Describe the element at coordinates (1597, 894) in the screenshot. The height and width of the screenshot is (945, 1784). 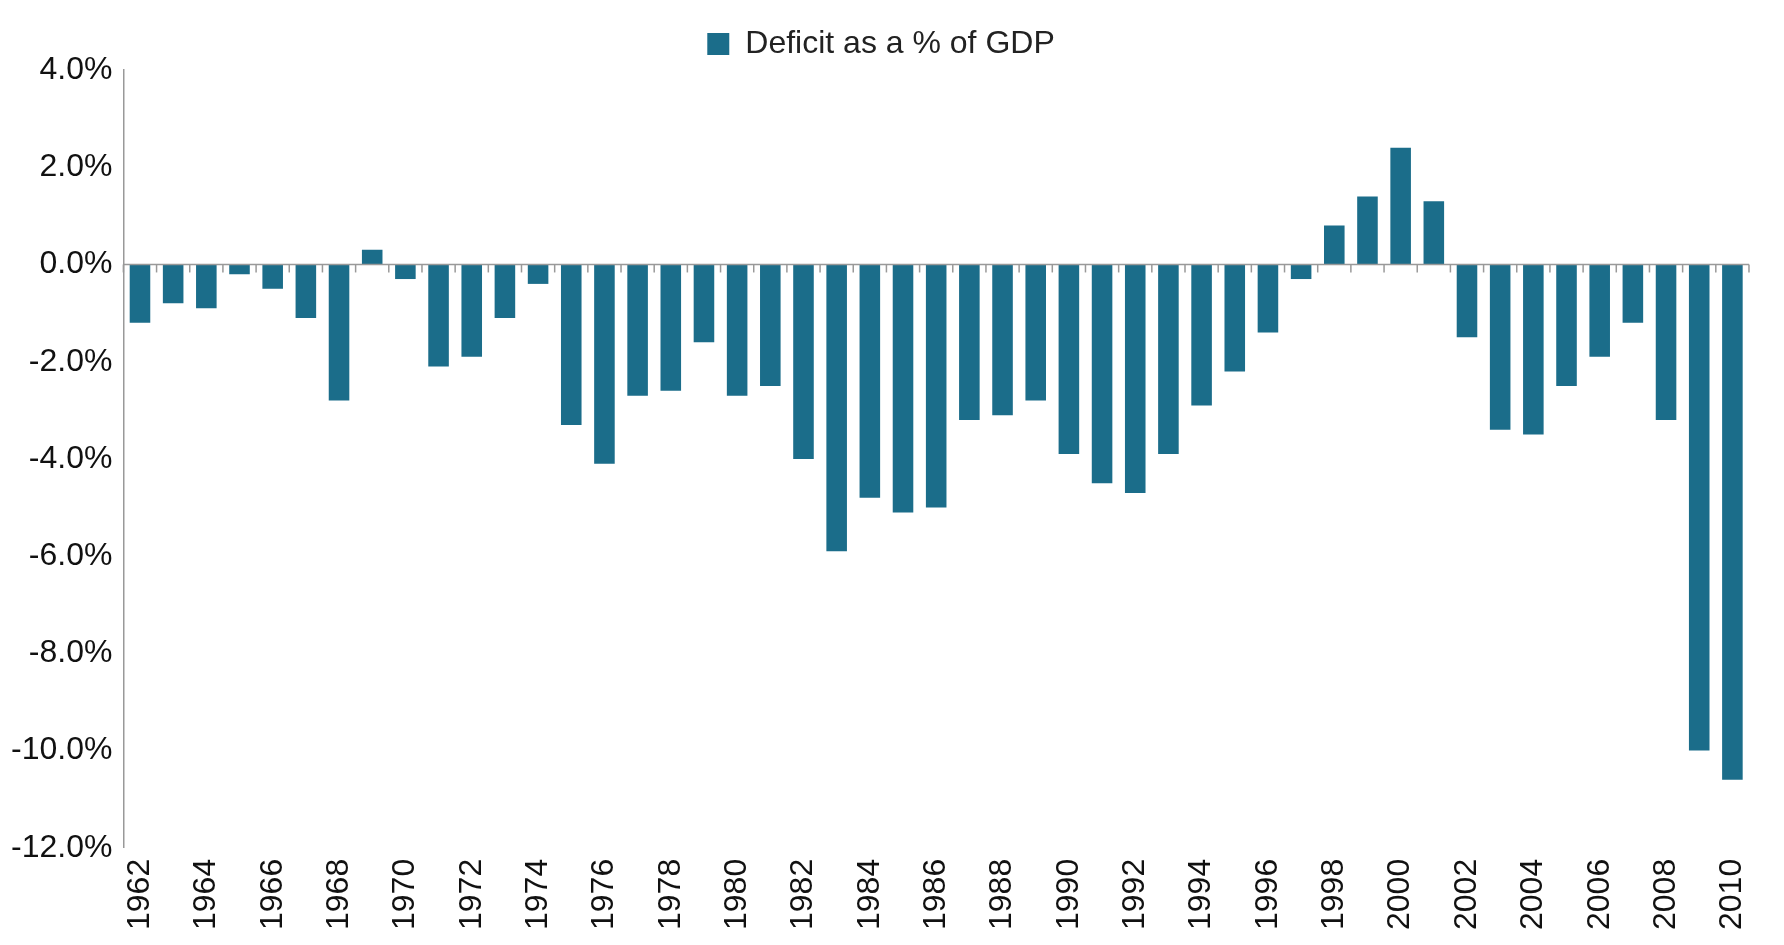
I see `x-tick-label: 2006` at that location.